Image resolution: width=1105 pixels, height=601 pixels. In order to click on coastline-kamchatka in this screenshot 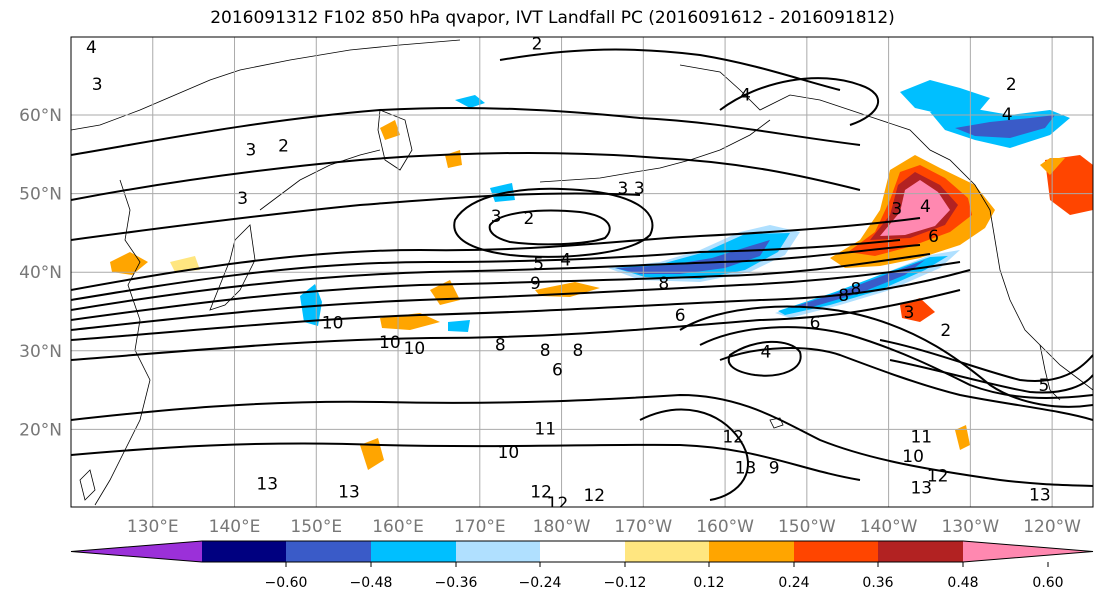, I will do `click(395, 140)`.